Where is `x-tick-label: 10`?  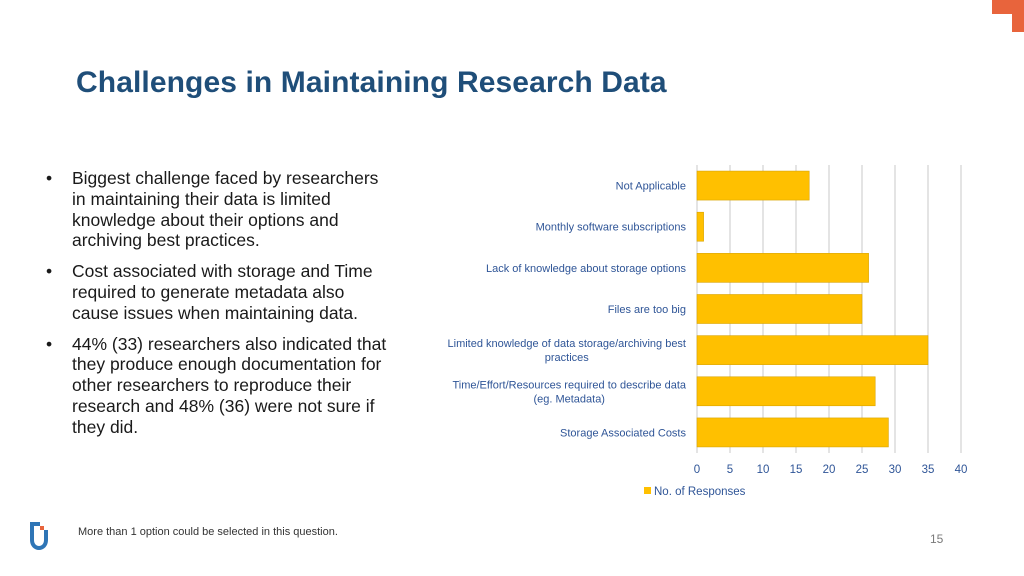 x-tick-label: 10 is located at coordinates (763, 470).